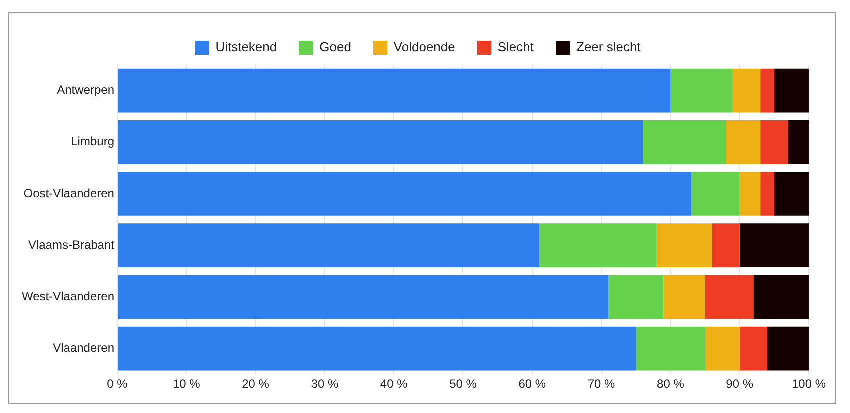 The width and height of the screenshot is (850, 413). Describe the element at coordinates (516, 47) in the screenshot. I see `legend-label: Slecht` at that location.